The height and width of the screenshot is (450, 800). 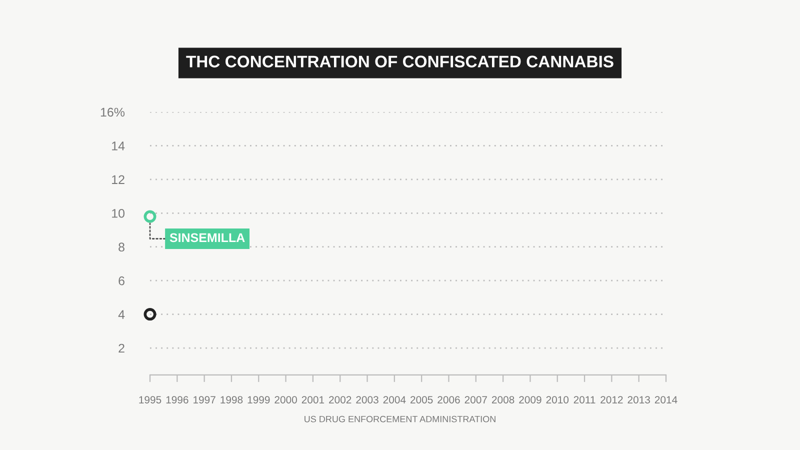 What do you see at coordinates (639, 400) in the screenshot?
I see `x-tick-label: 2013` at bounding box center [639, 400].